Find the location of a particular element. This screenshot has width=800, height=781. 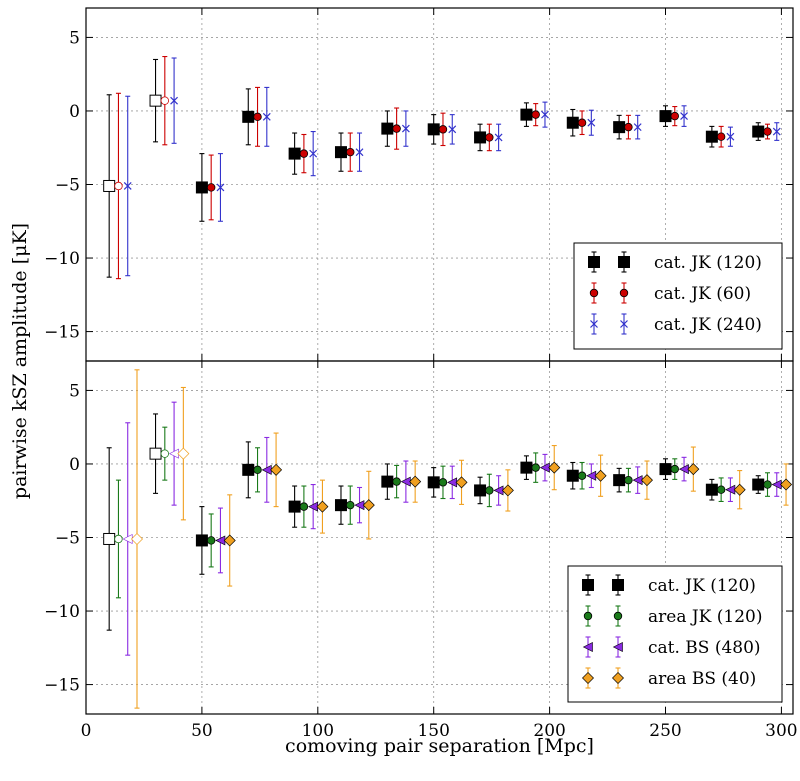

x-tick-label: 0 is located at coordinates (86, 731).